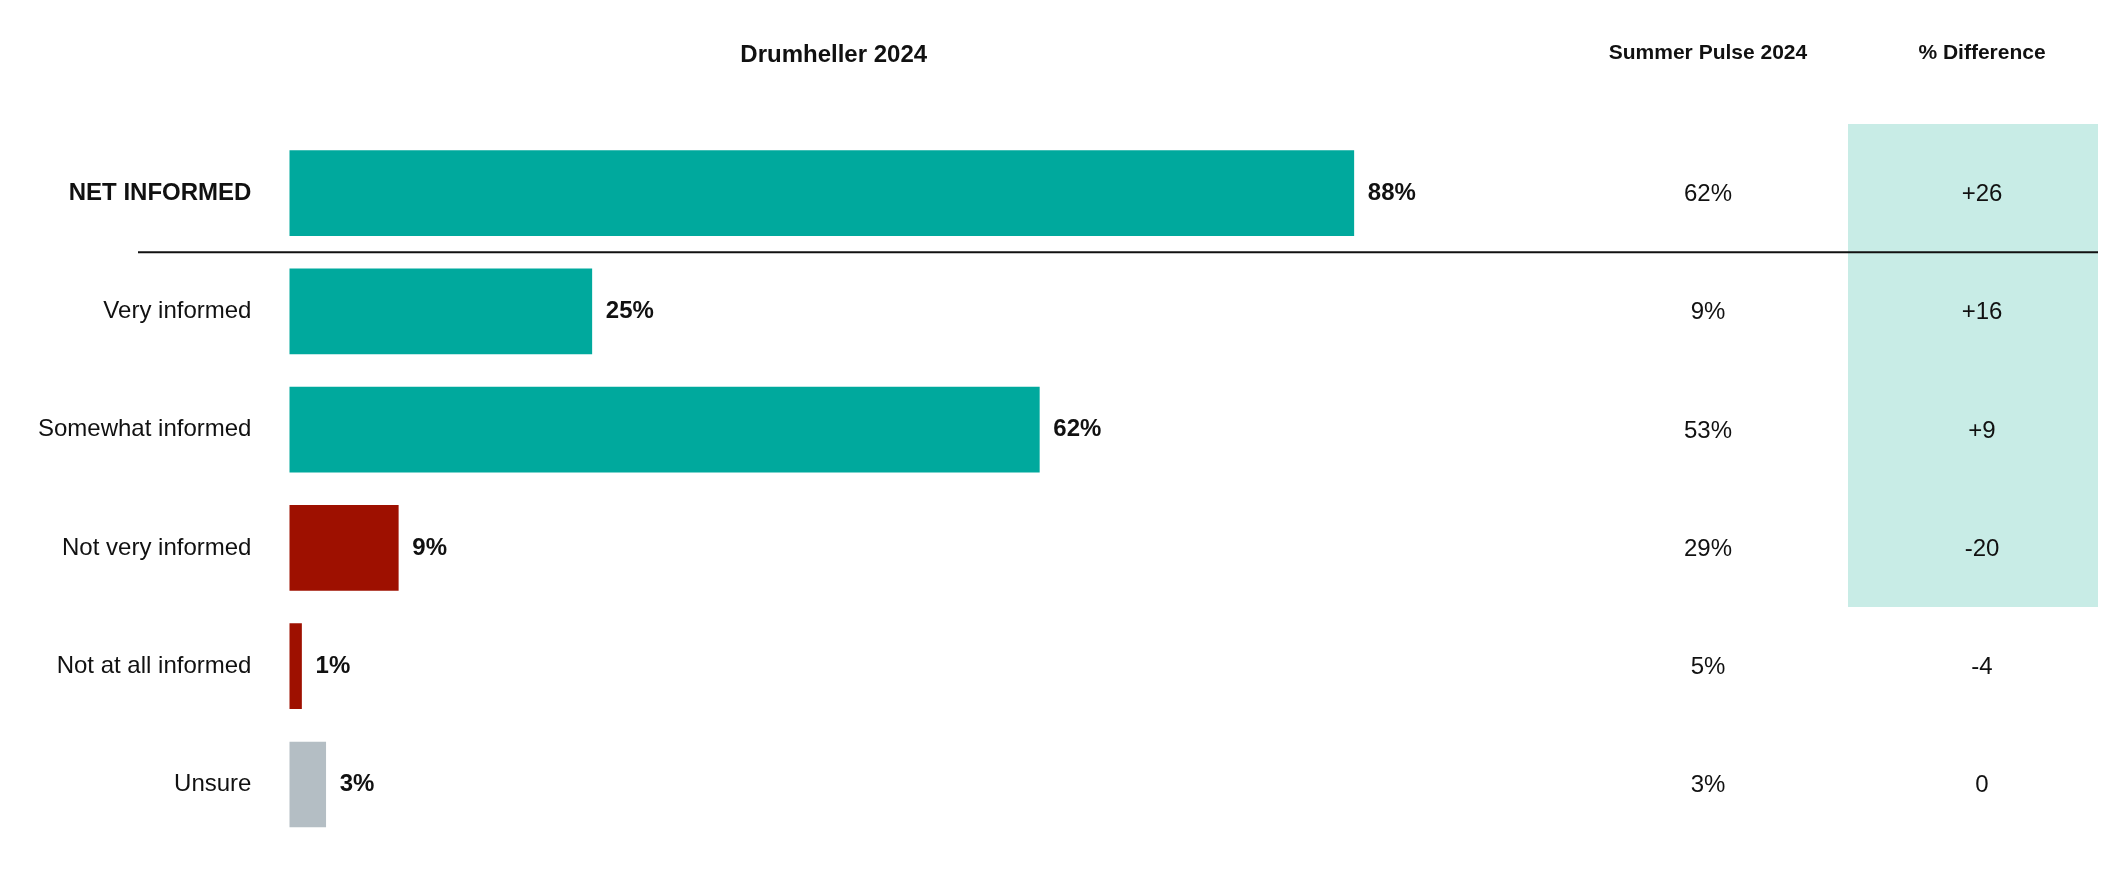  Describe the element at coordinates (1982, 52) in the screenshot. I see `text: % Difference` at that location.